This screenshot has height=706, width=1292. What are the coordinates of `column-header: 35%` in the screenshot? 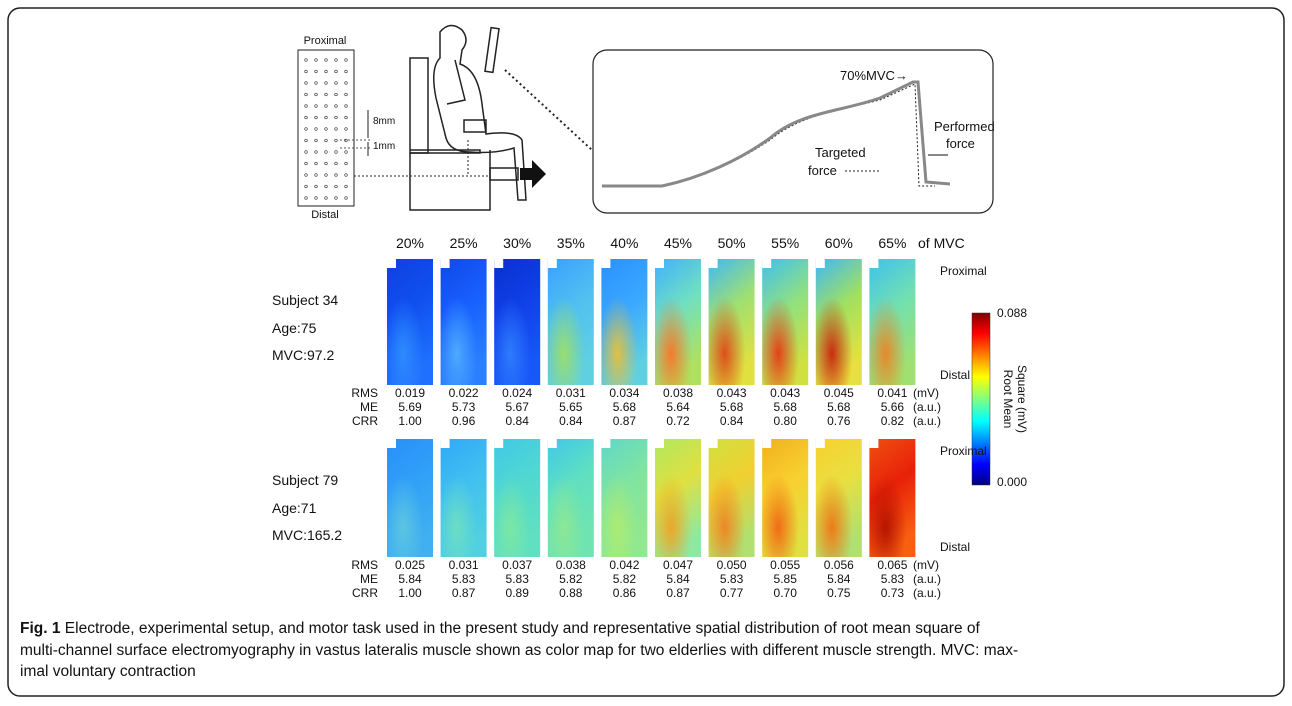 It's located at (571, 243).